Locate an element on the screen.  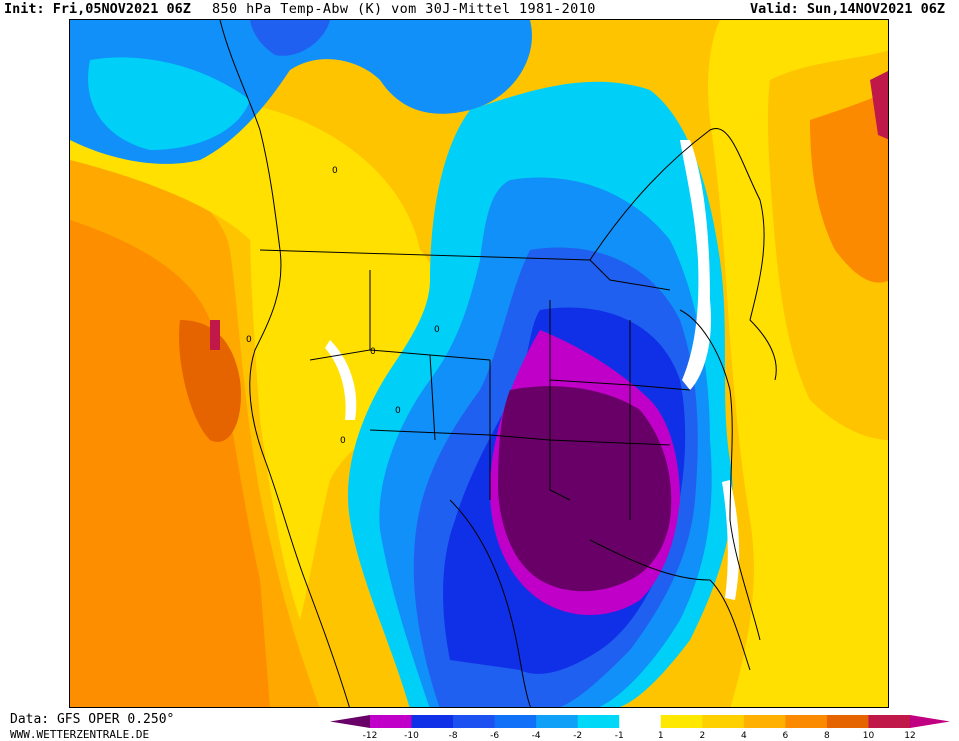
us-canada-border is located at coordinates (465, 270).